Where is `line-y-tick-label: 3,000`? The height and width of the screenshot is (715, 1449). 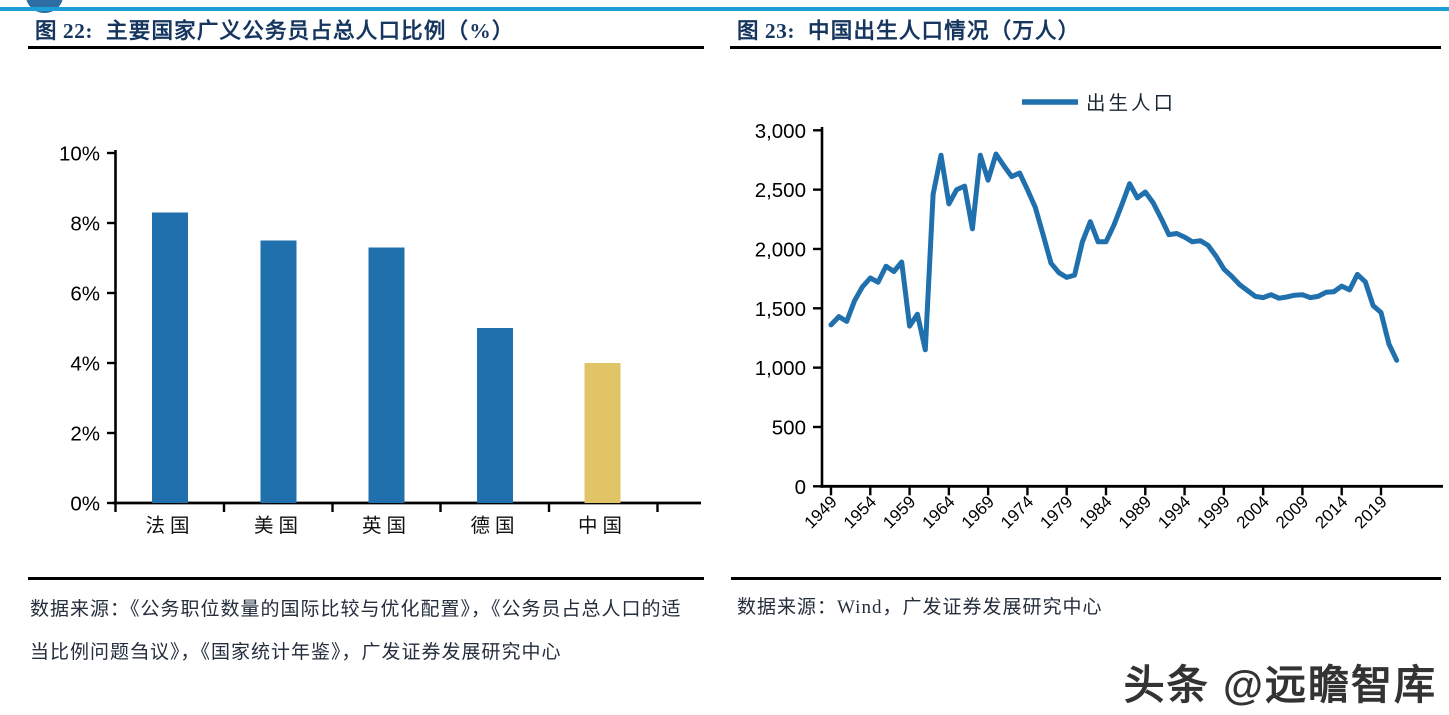 line-y-tick-label: 3,000 is located at coordinates (780, 131).